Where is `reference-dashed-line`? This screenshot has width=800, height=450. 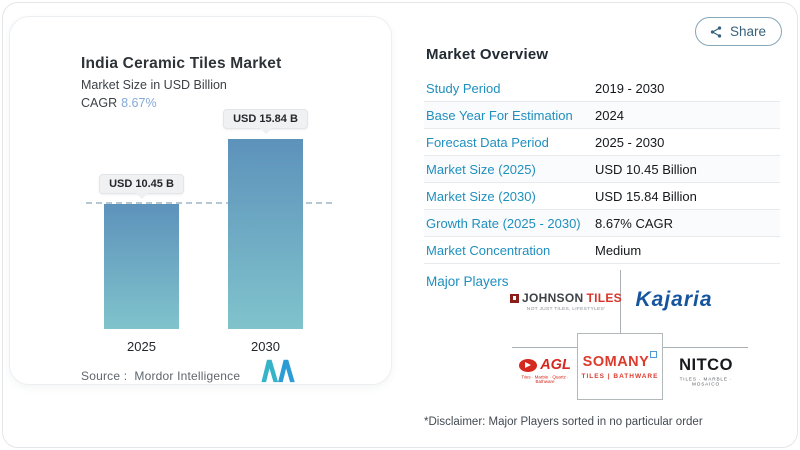
reference-dashed-line is located at coordinates (209, 203).